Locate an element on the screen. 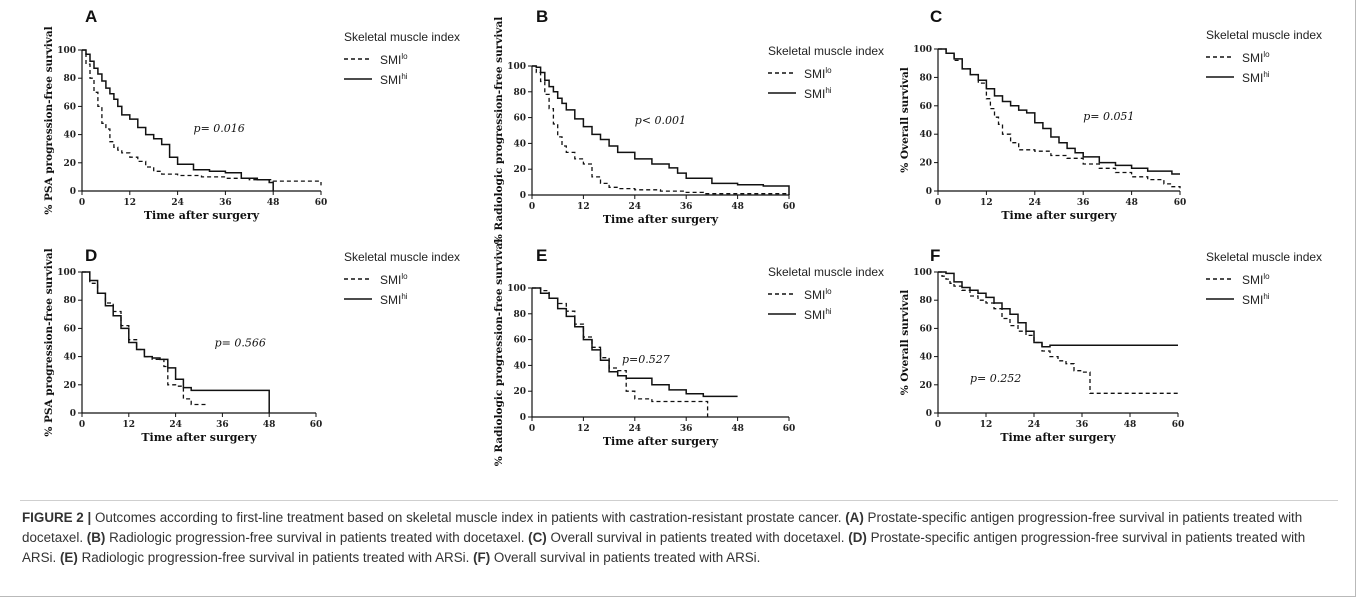  legend-a: Skeletal muscle index SMIlo SMIhi is located at coordinates (402, 58).